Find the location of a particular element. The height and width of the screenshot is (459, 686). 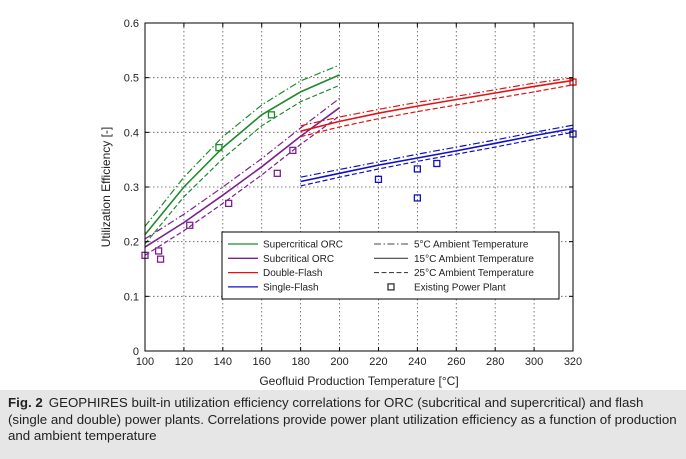

series-line-supercritical-orc-25c is located at coordinates (242, 164).